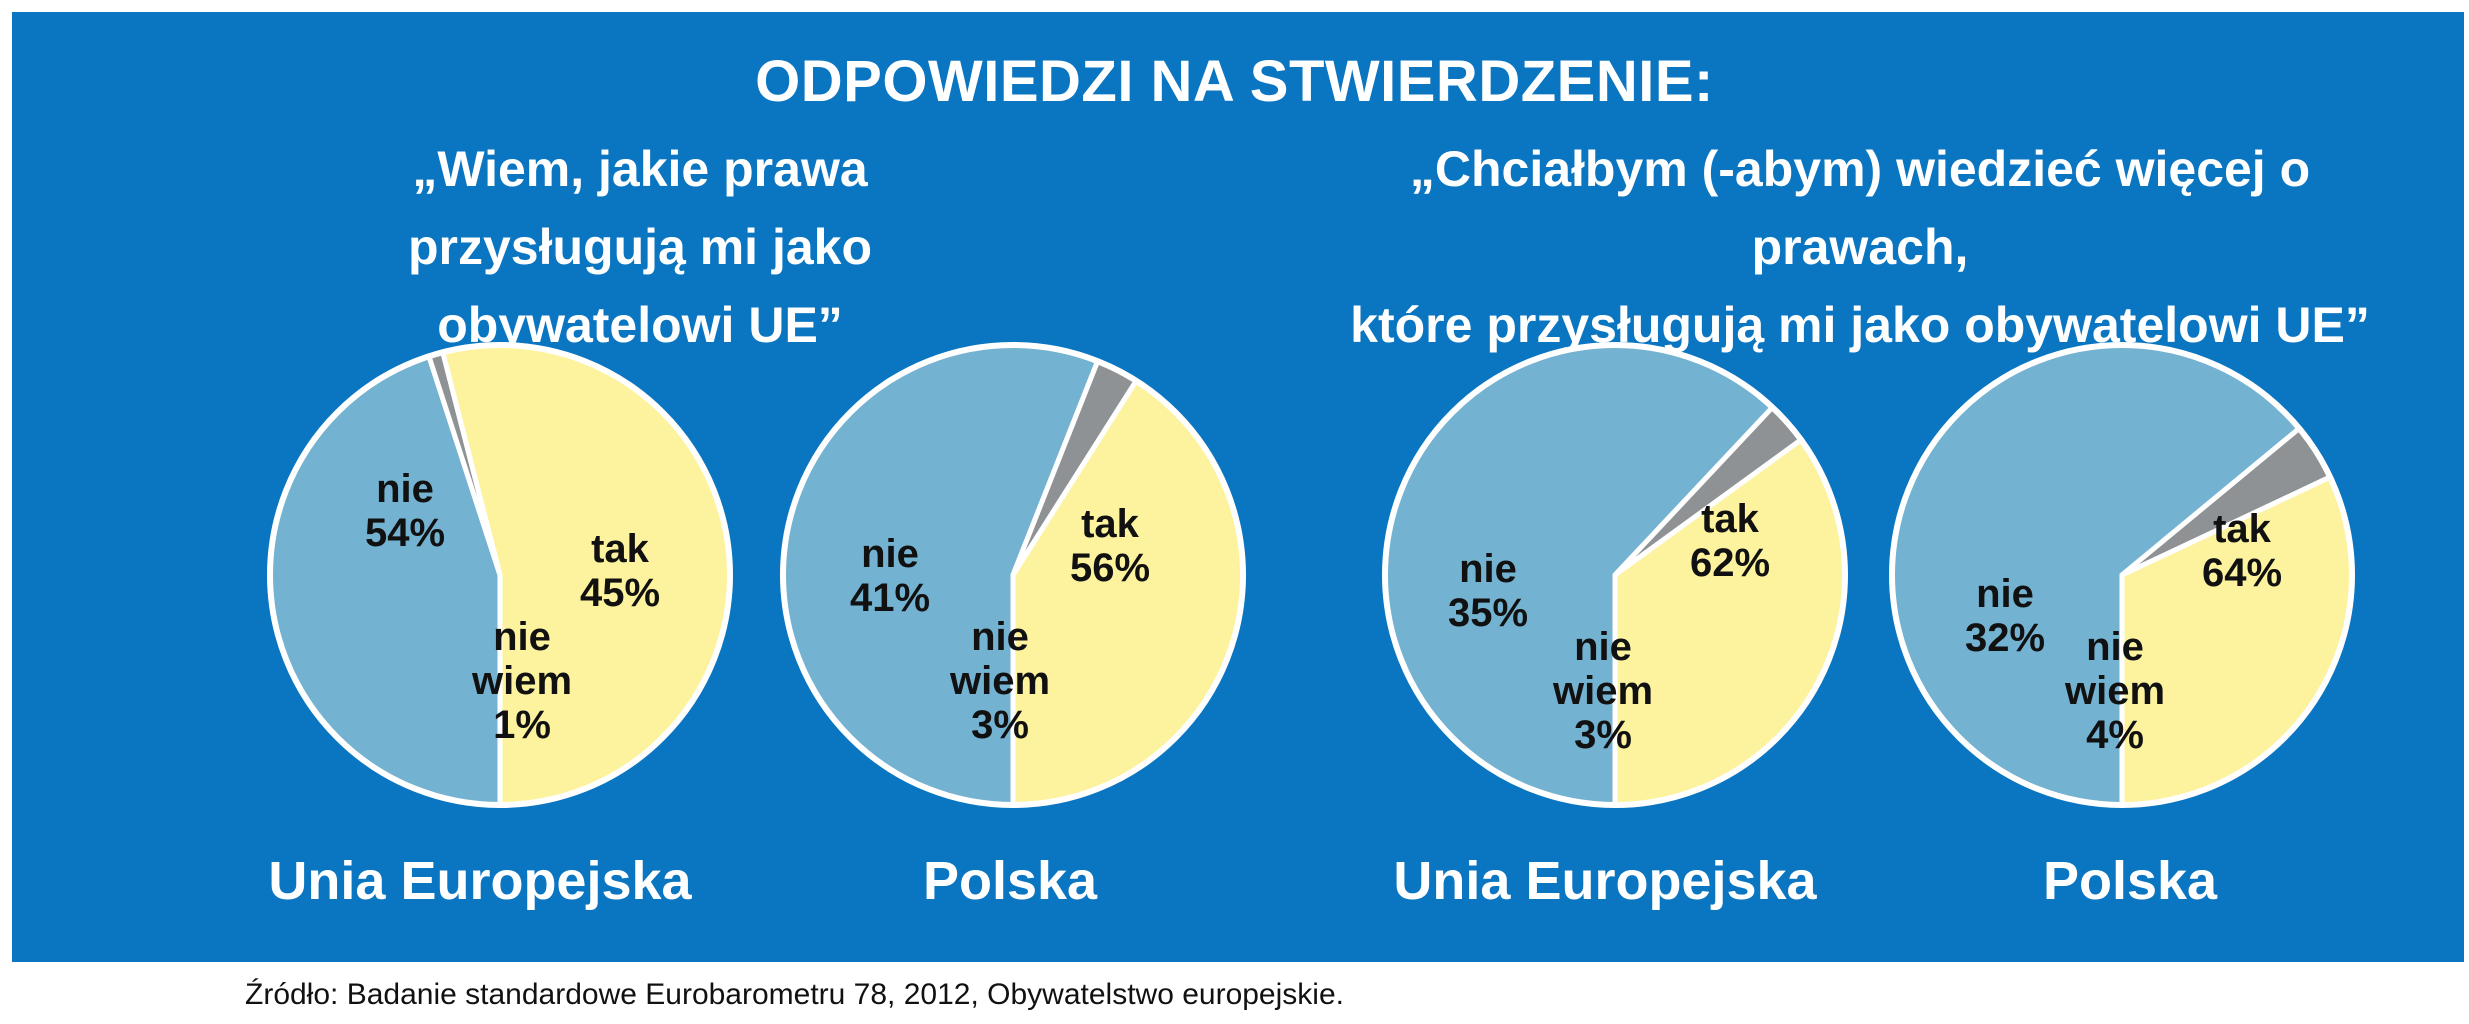 Image resolution: width=2469 pixels, height=1024 pixels. I want to click on pie-chart-4: tak 64% nie wiem 4%nie 32%, so click(2122, 575).